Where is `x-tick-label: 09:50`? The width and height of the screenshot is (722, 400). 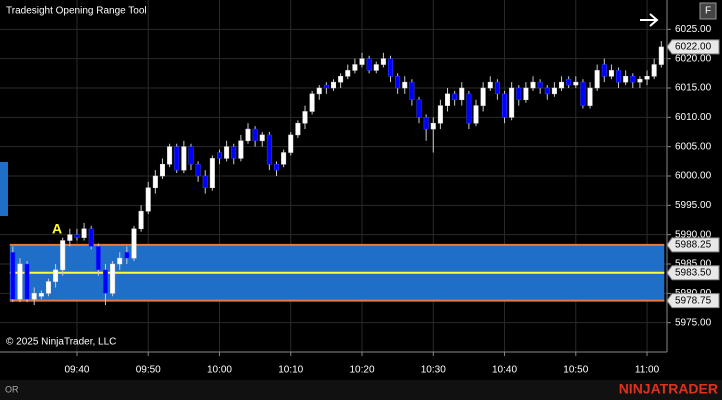 x-tick-label: 09:50 is located at coordinates (148, 370).